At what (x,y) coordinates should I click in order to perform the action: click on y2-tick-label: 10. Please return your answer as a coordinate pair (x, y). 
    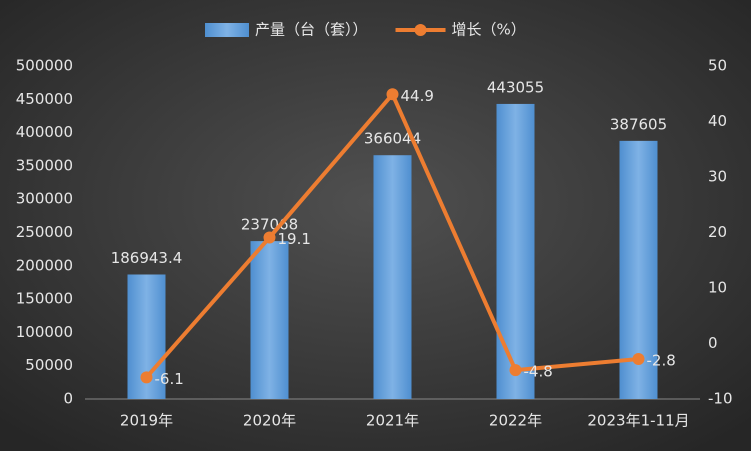
    Looking at the image, I should click on (717, 288).